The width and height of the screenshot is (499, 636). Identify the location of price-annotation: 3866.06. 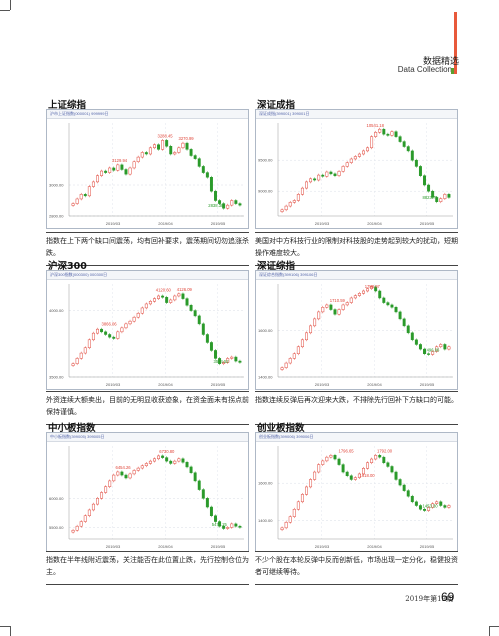
(110, 323).